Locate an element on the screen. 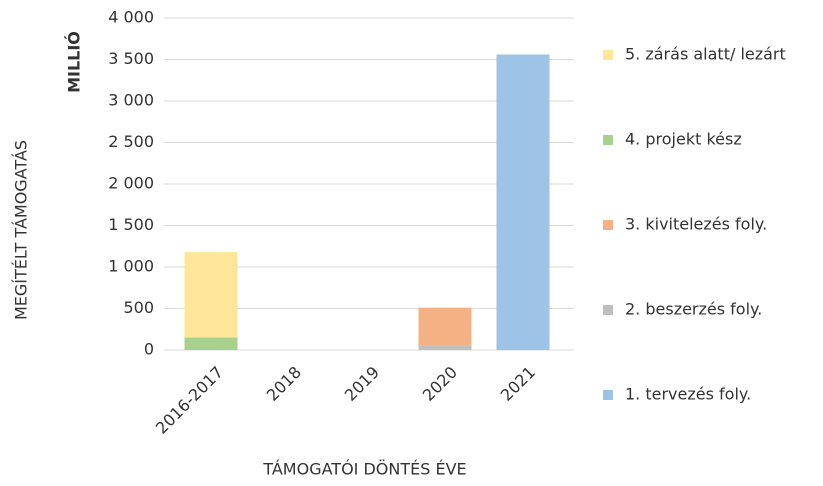 The width and height of the screenshot is (823, 486). y-tick-label: 1 000 is located at coordinates (131, 266).